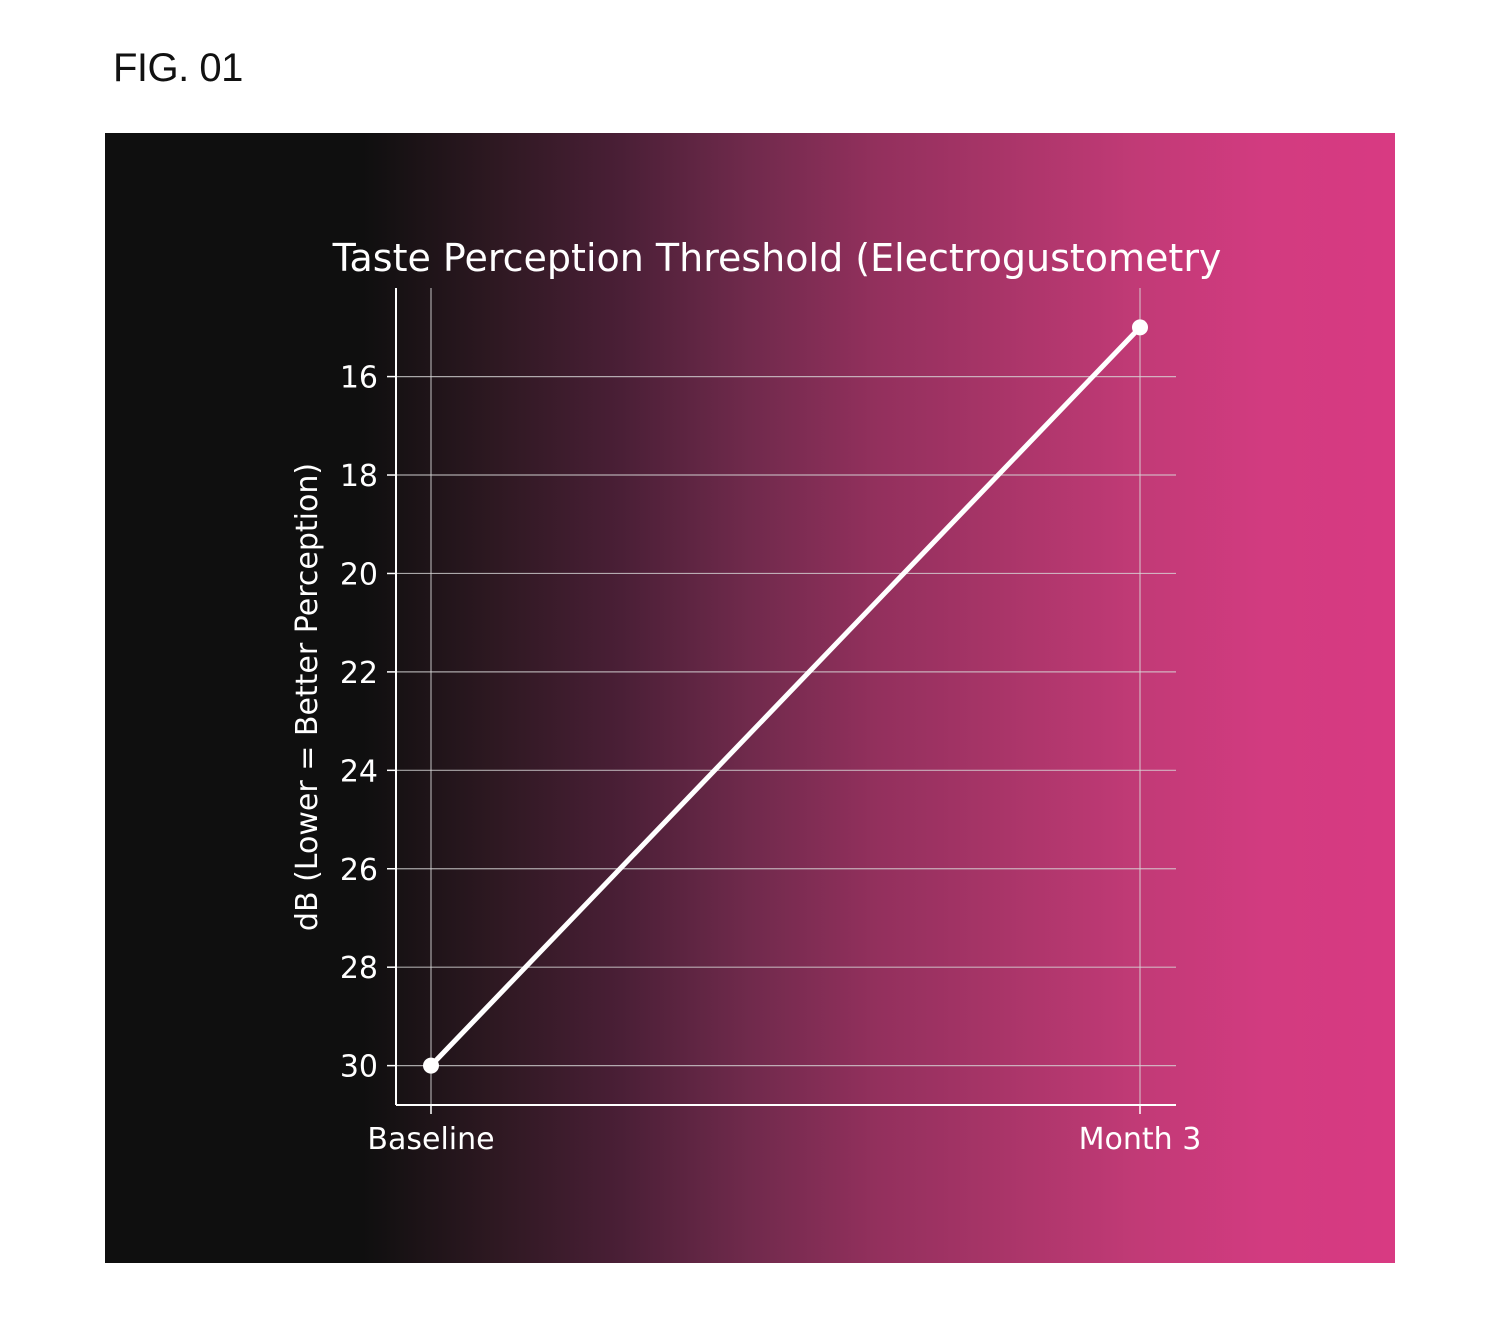 This screenshot has height=1334, width=1500. I want to click on y-tick-label: 22, so click(359, 673).